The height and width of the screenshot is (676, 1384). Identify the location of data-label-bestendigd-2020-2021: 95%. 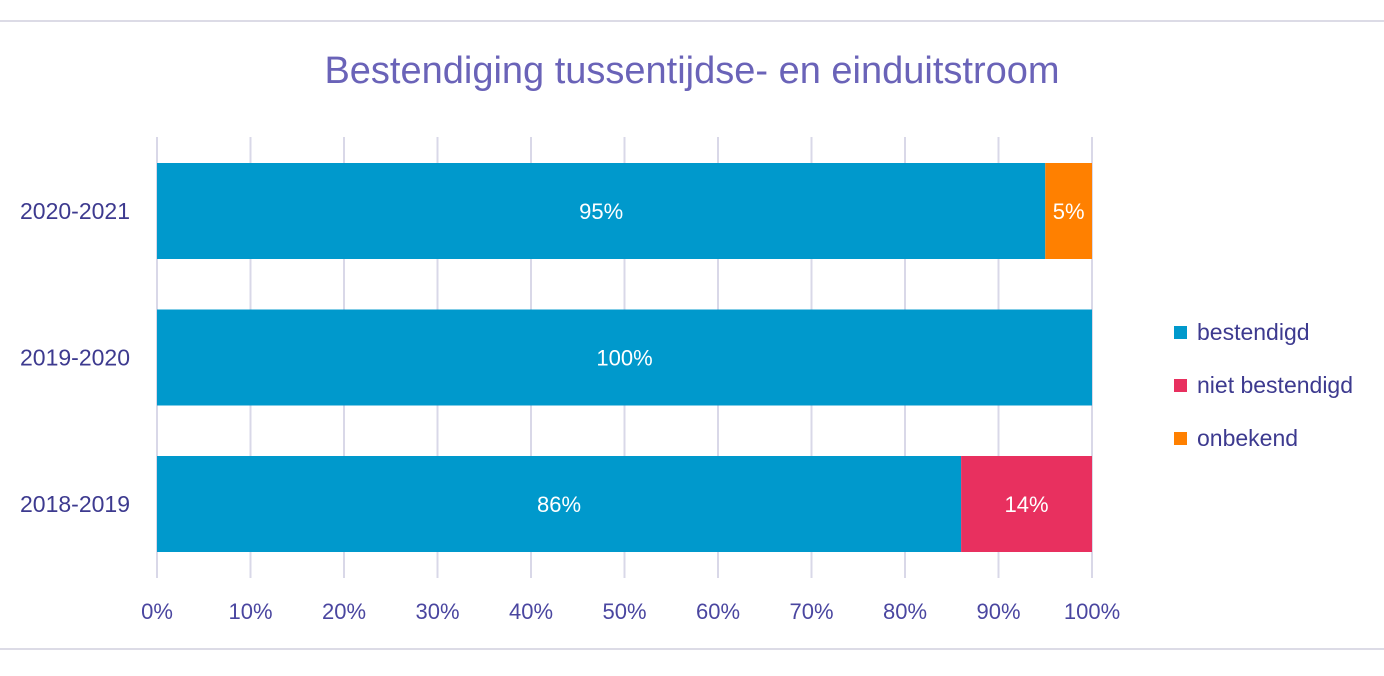
(601, 211).